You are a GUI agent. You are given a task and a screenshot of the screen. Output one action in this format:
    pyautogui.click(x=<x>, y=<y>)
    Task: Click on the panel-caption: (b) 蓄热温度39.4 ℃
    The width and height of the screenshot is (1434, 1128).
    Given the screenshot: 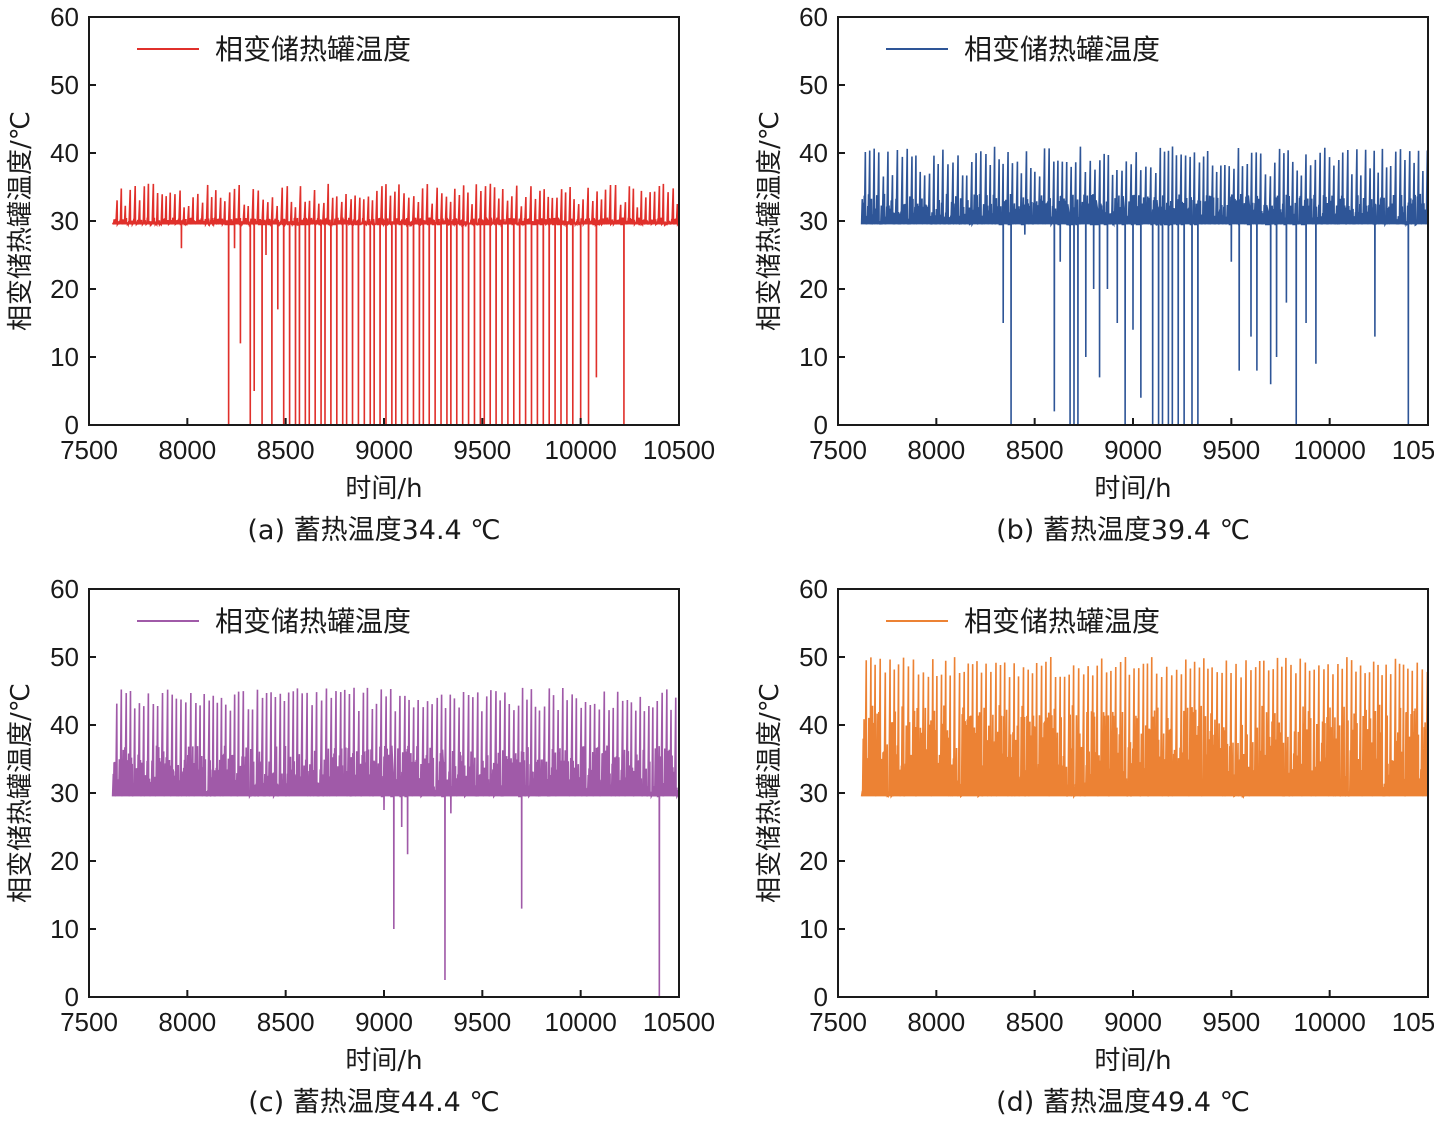 What is the action you would take?
    pyautogui.click(x=1123, y=530)
    